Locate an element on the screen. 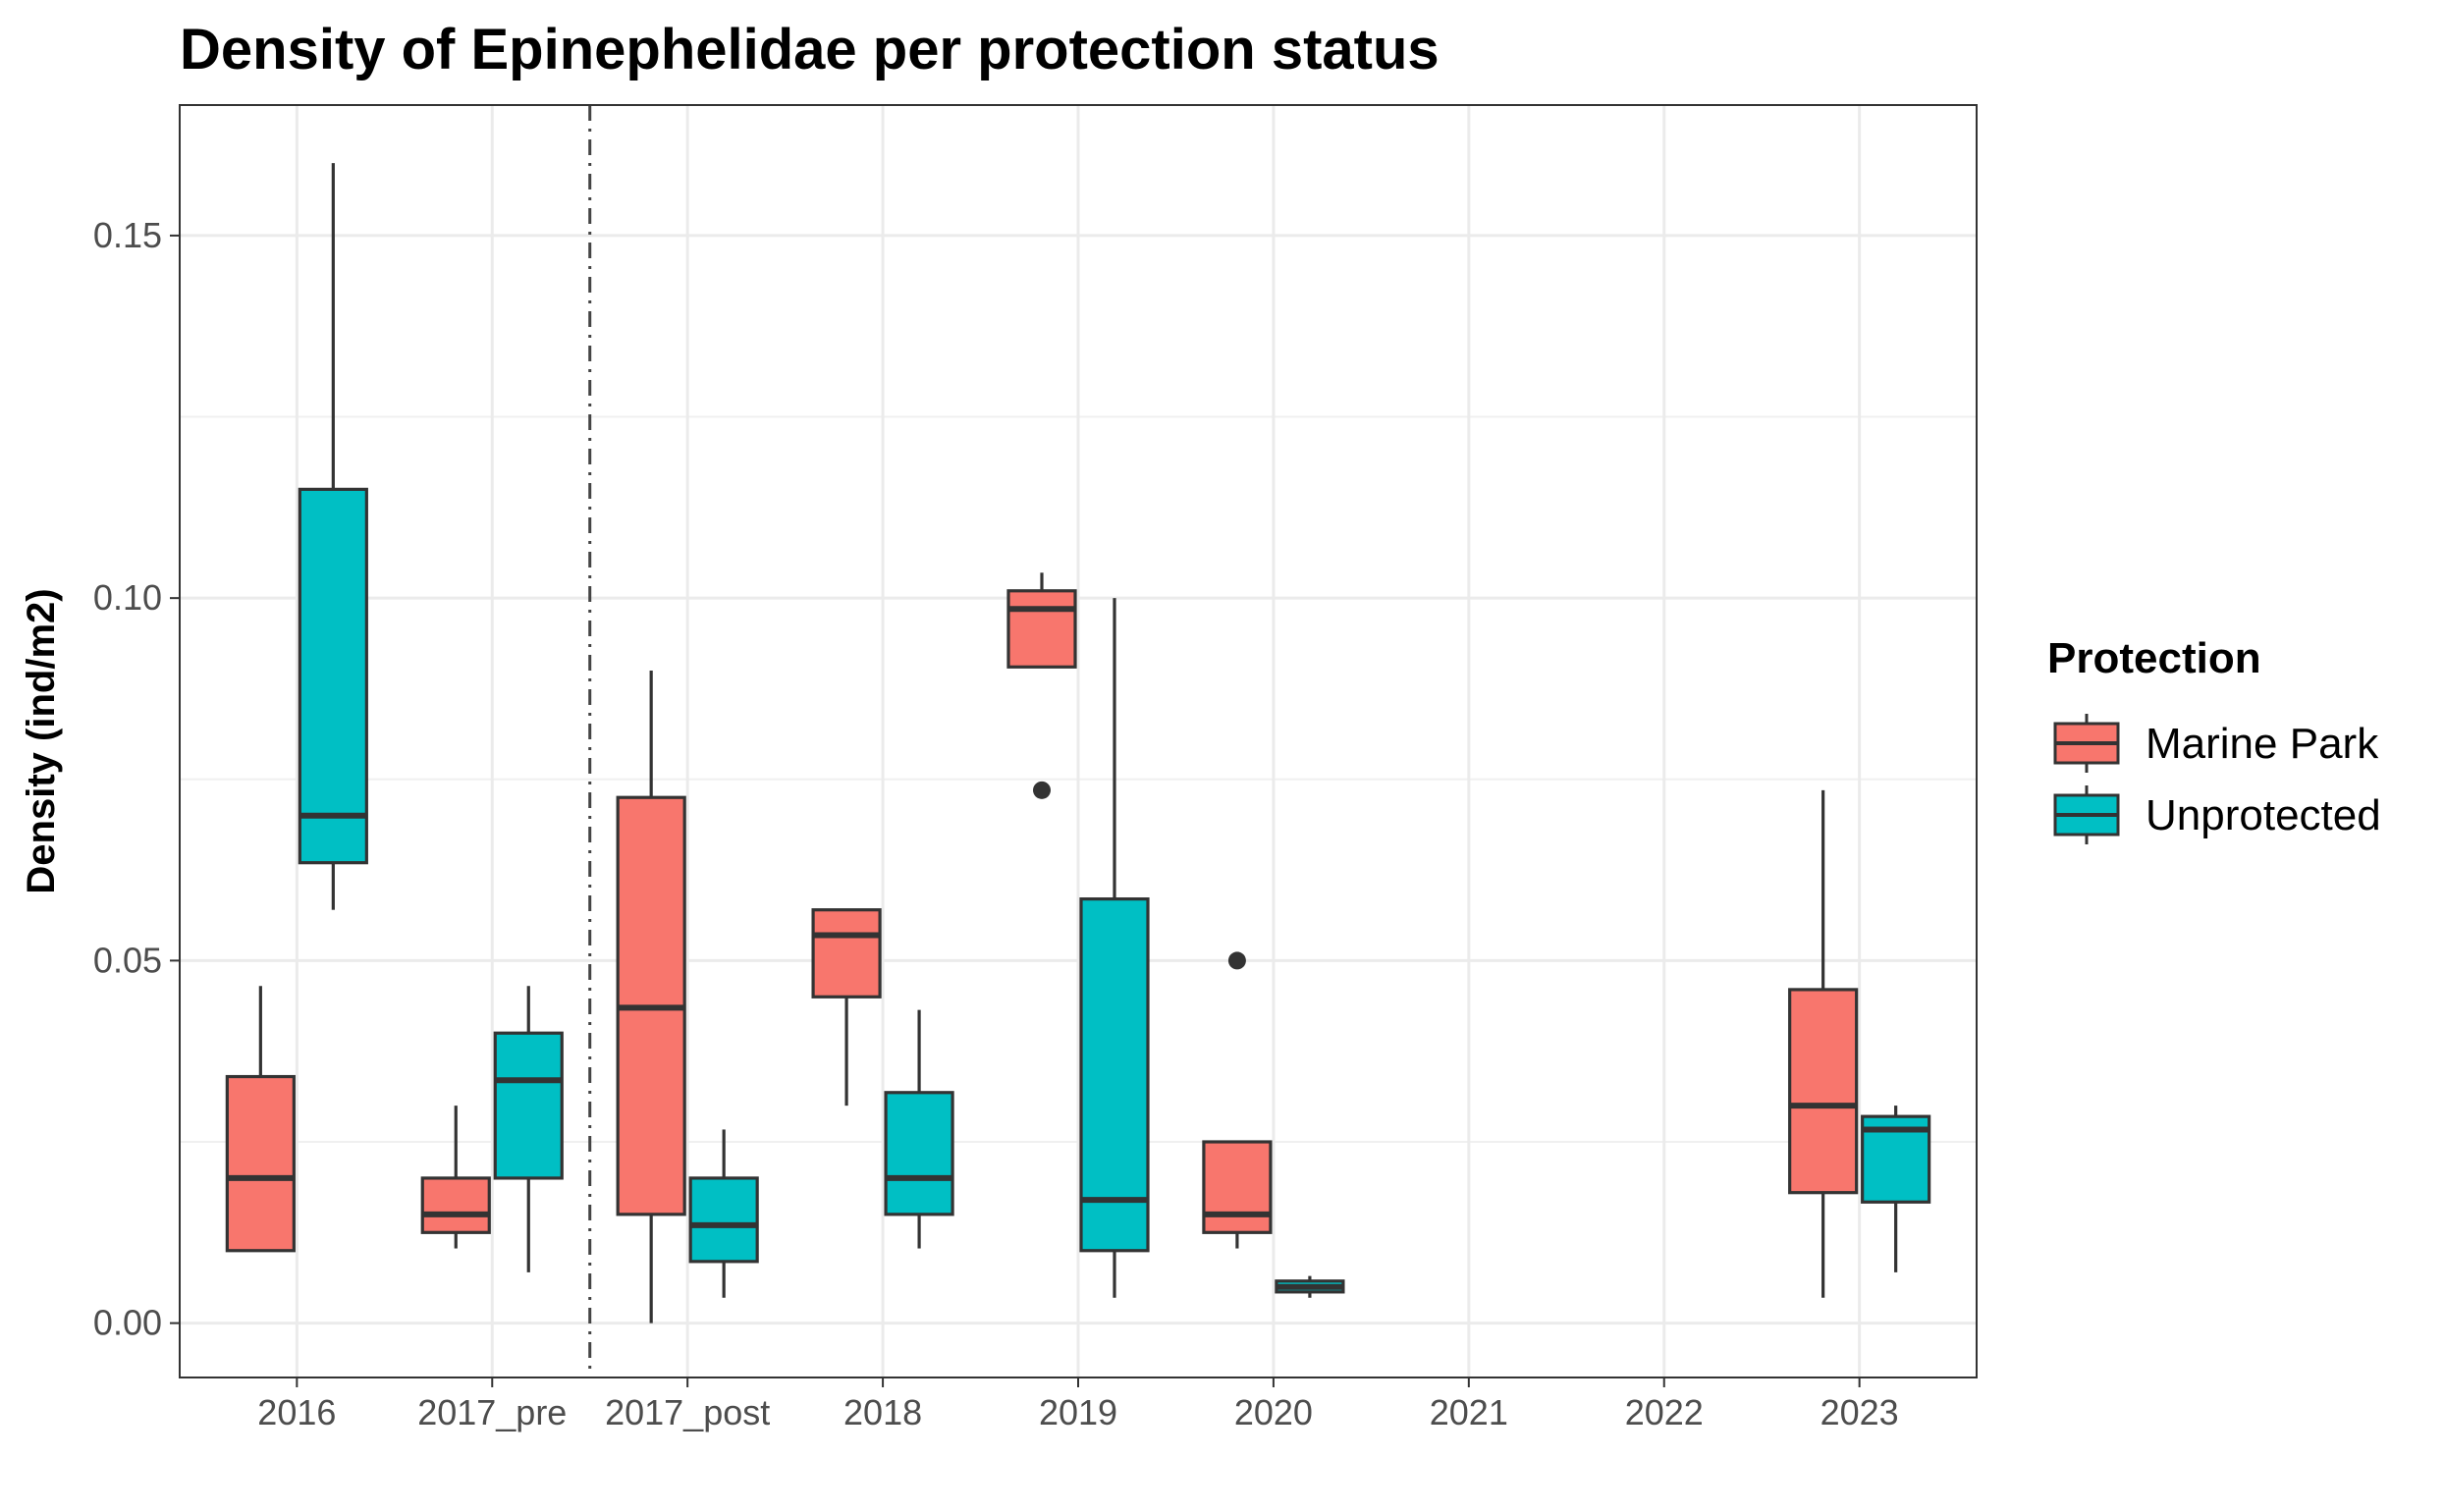 The image size is (2445, 1512). y-axis-title: Density (ind/m2) is located at coordinates (41, 741).